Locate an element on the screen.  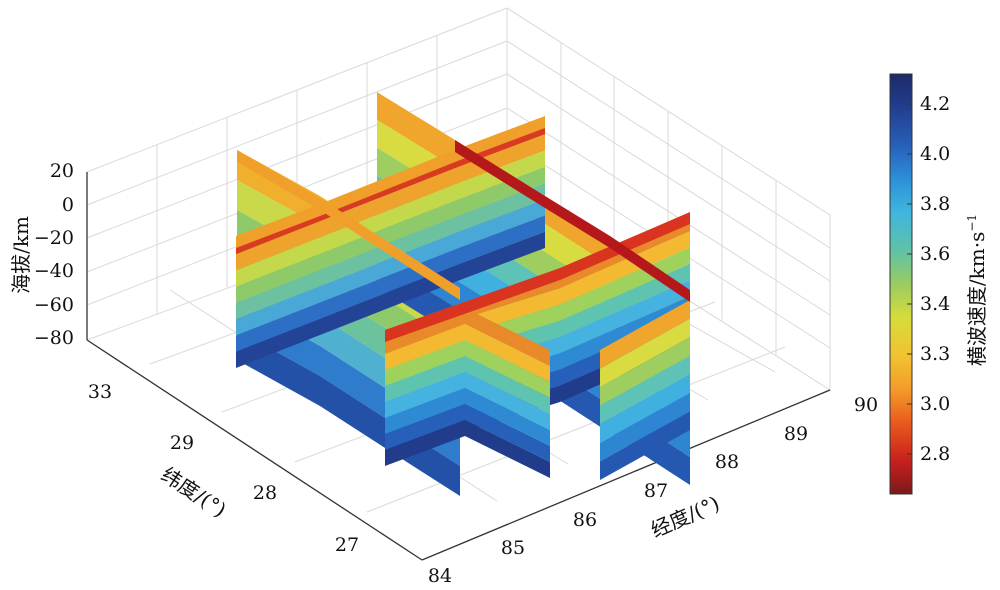
x-tick: 87 is located at coordinates (656, 491).